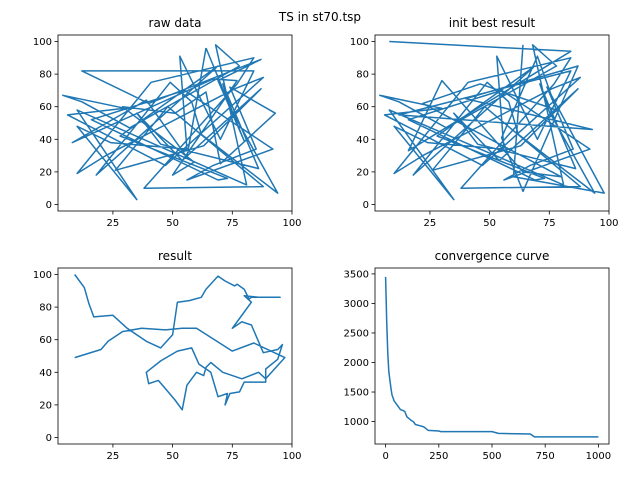 The height and width of the screenshot is (485, 640). Describe the element at coordinates (492, 23) in the screenshot. I see `panel-title: init best result` at that location.